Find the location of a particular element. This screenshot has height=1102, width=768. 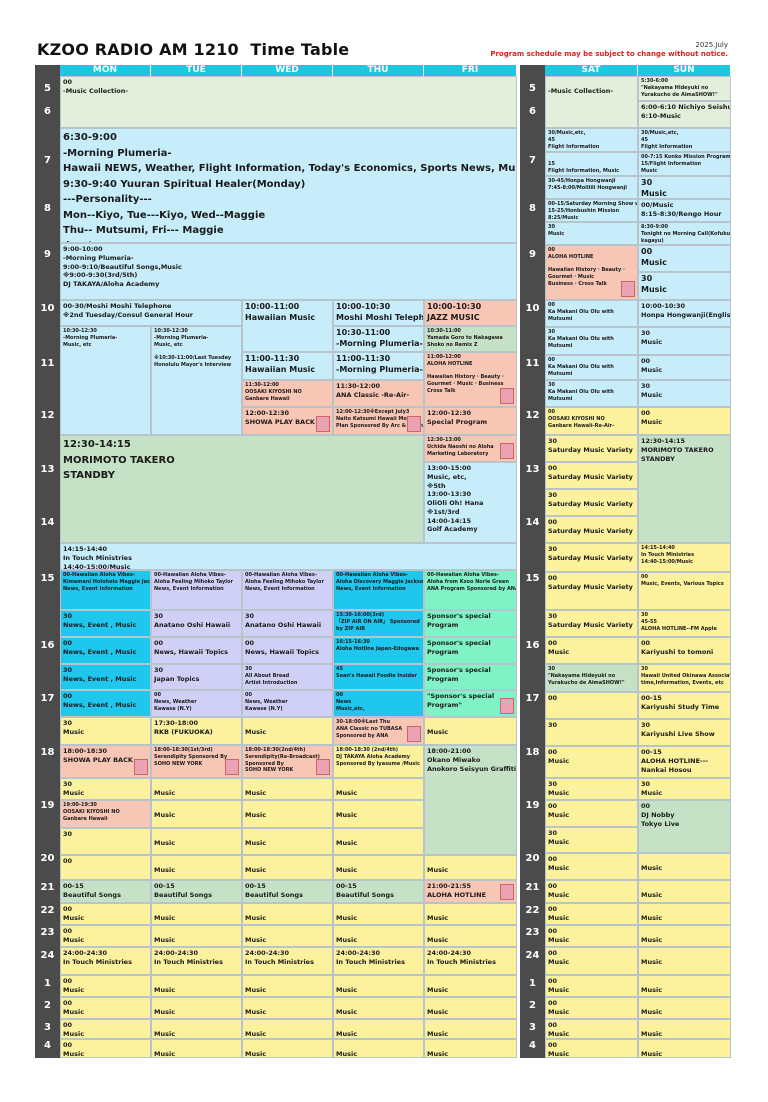

program-text: ALOHA HOTLINE is located at coordinates (571, 256).